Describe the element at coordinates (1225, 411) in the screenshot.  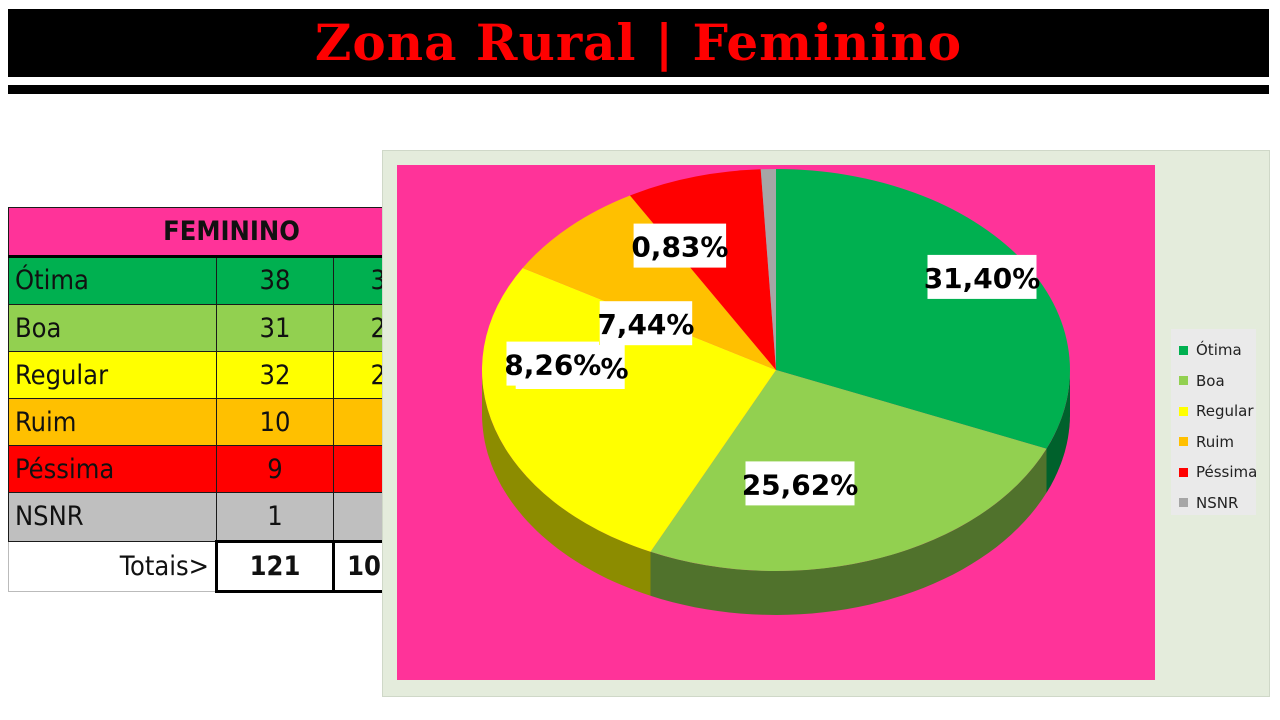
I see `legend-label: Regular` at that location.